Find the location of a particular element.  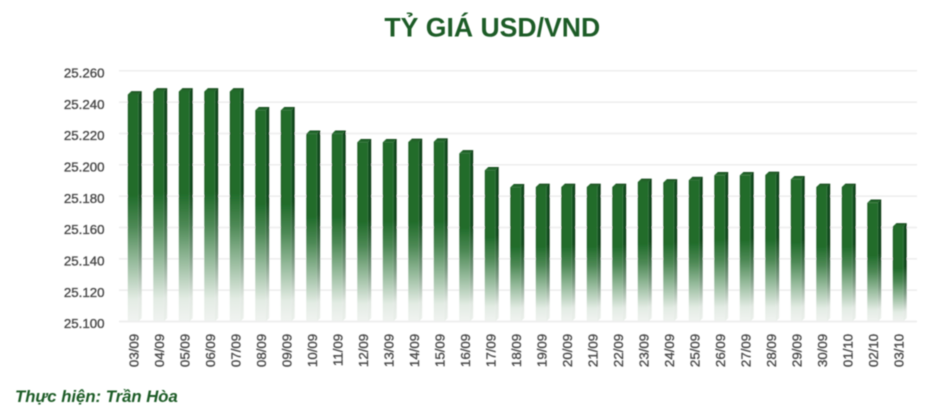

svg-text: 24/09 is located at coordinates (669, 350).